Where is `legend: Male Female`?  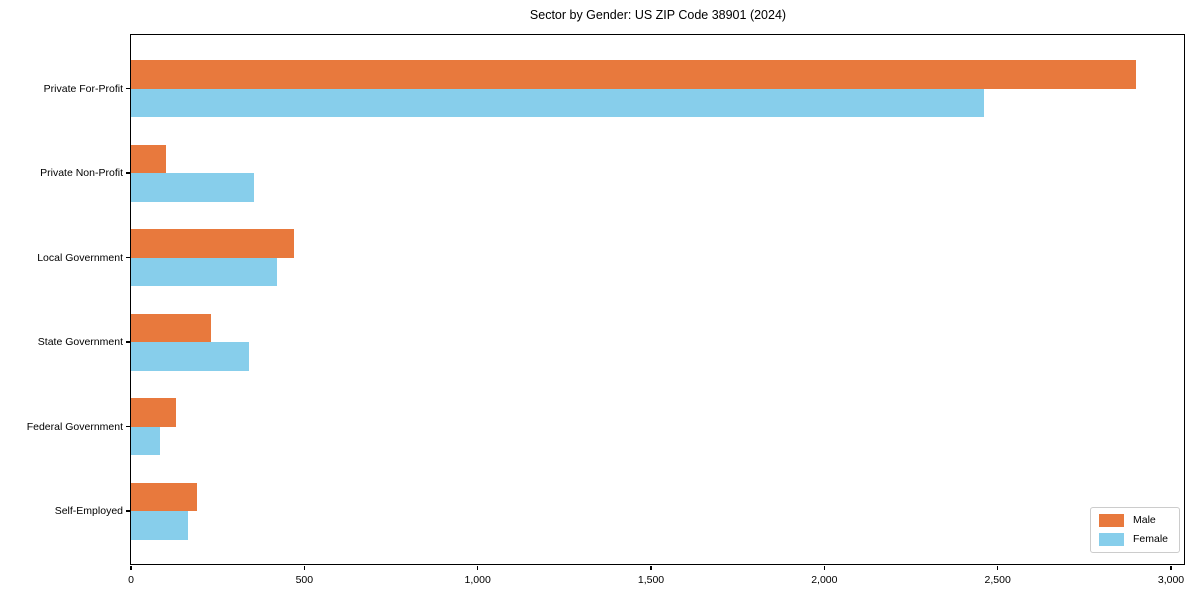 legend: Male Female is located at coordinates (1134, 530).